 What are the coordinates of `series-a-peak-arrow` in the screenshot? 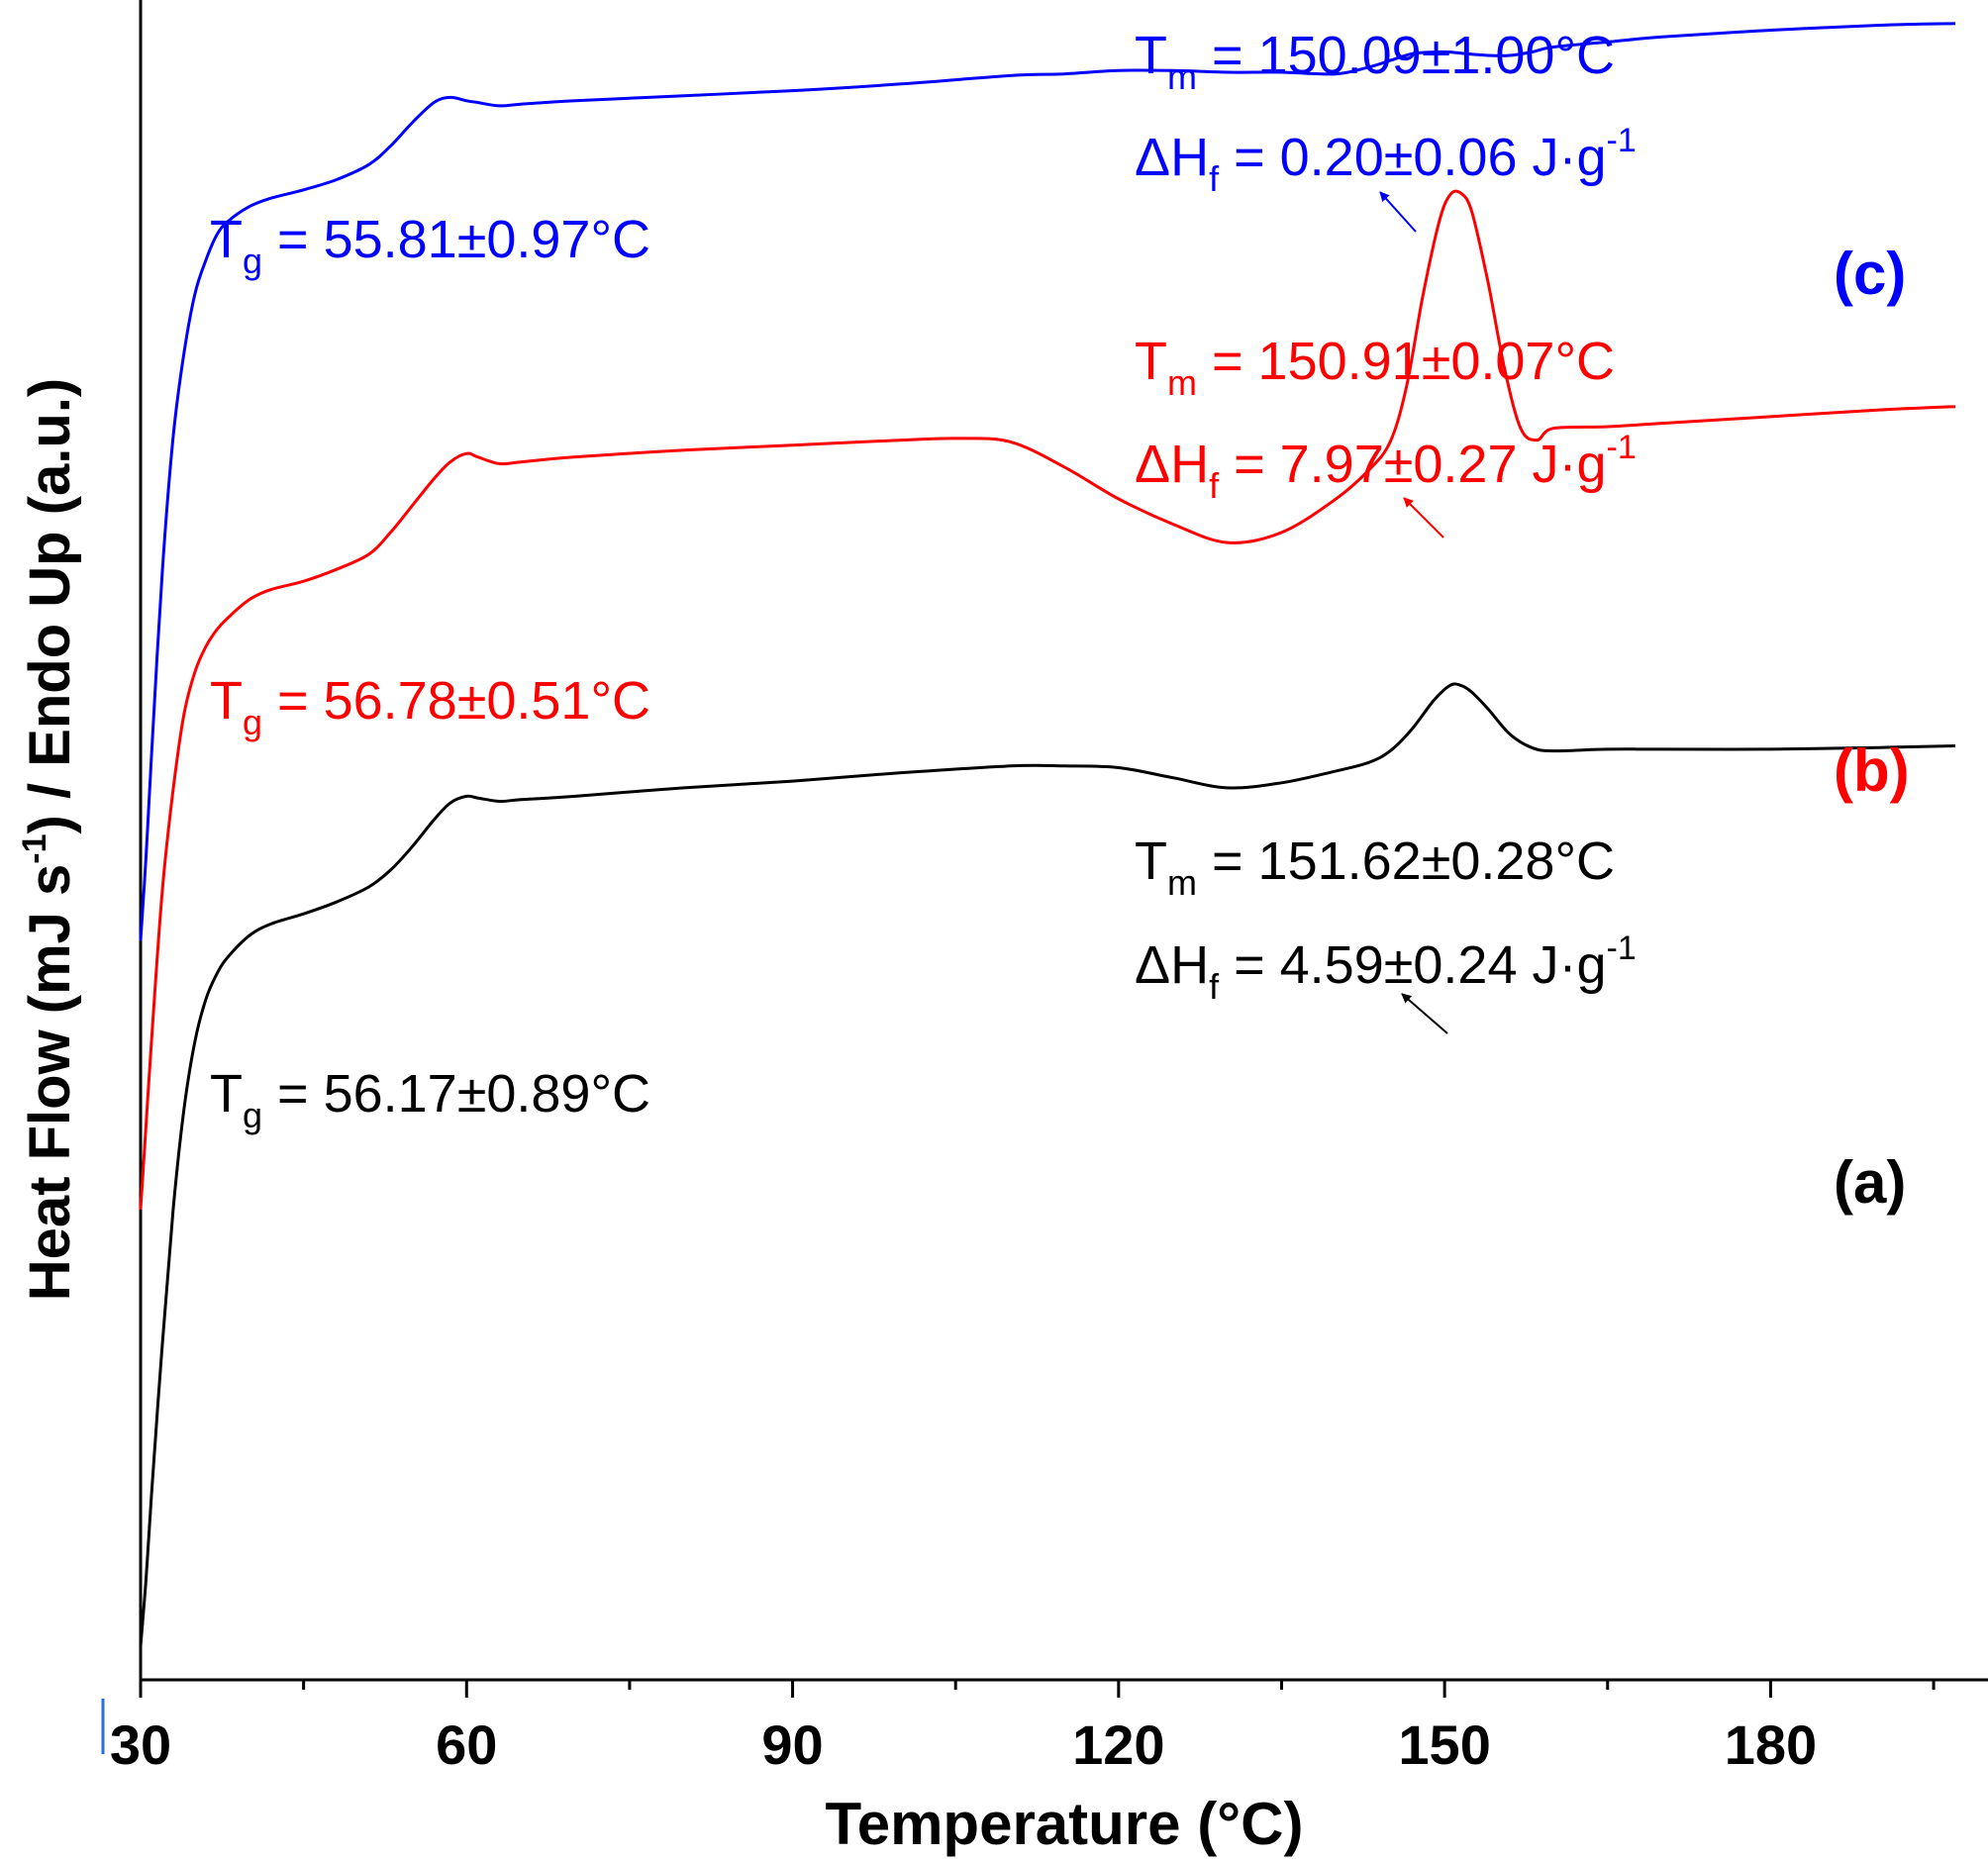 It's located at (1424, 1014).